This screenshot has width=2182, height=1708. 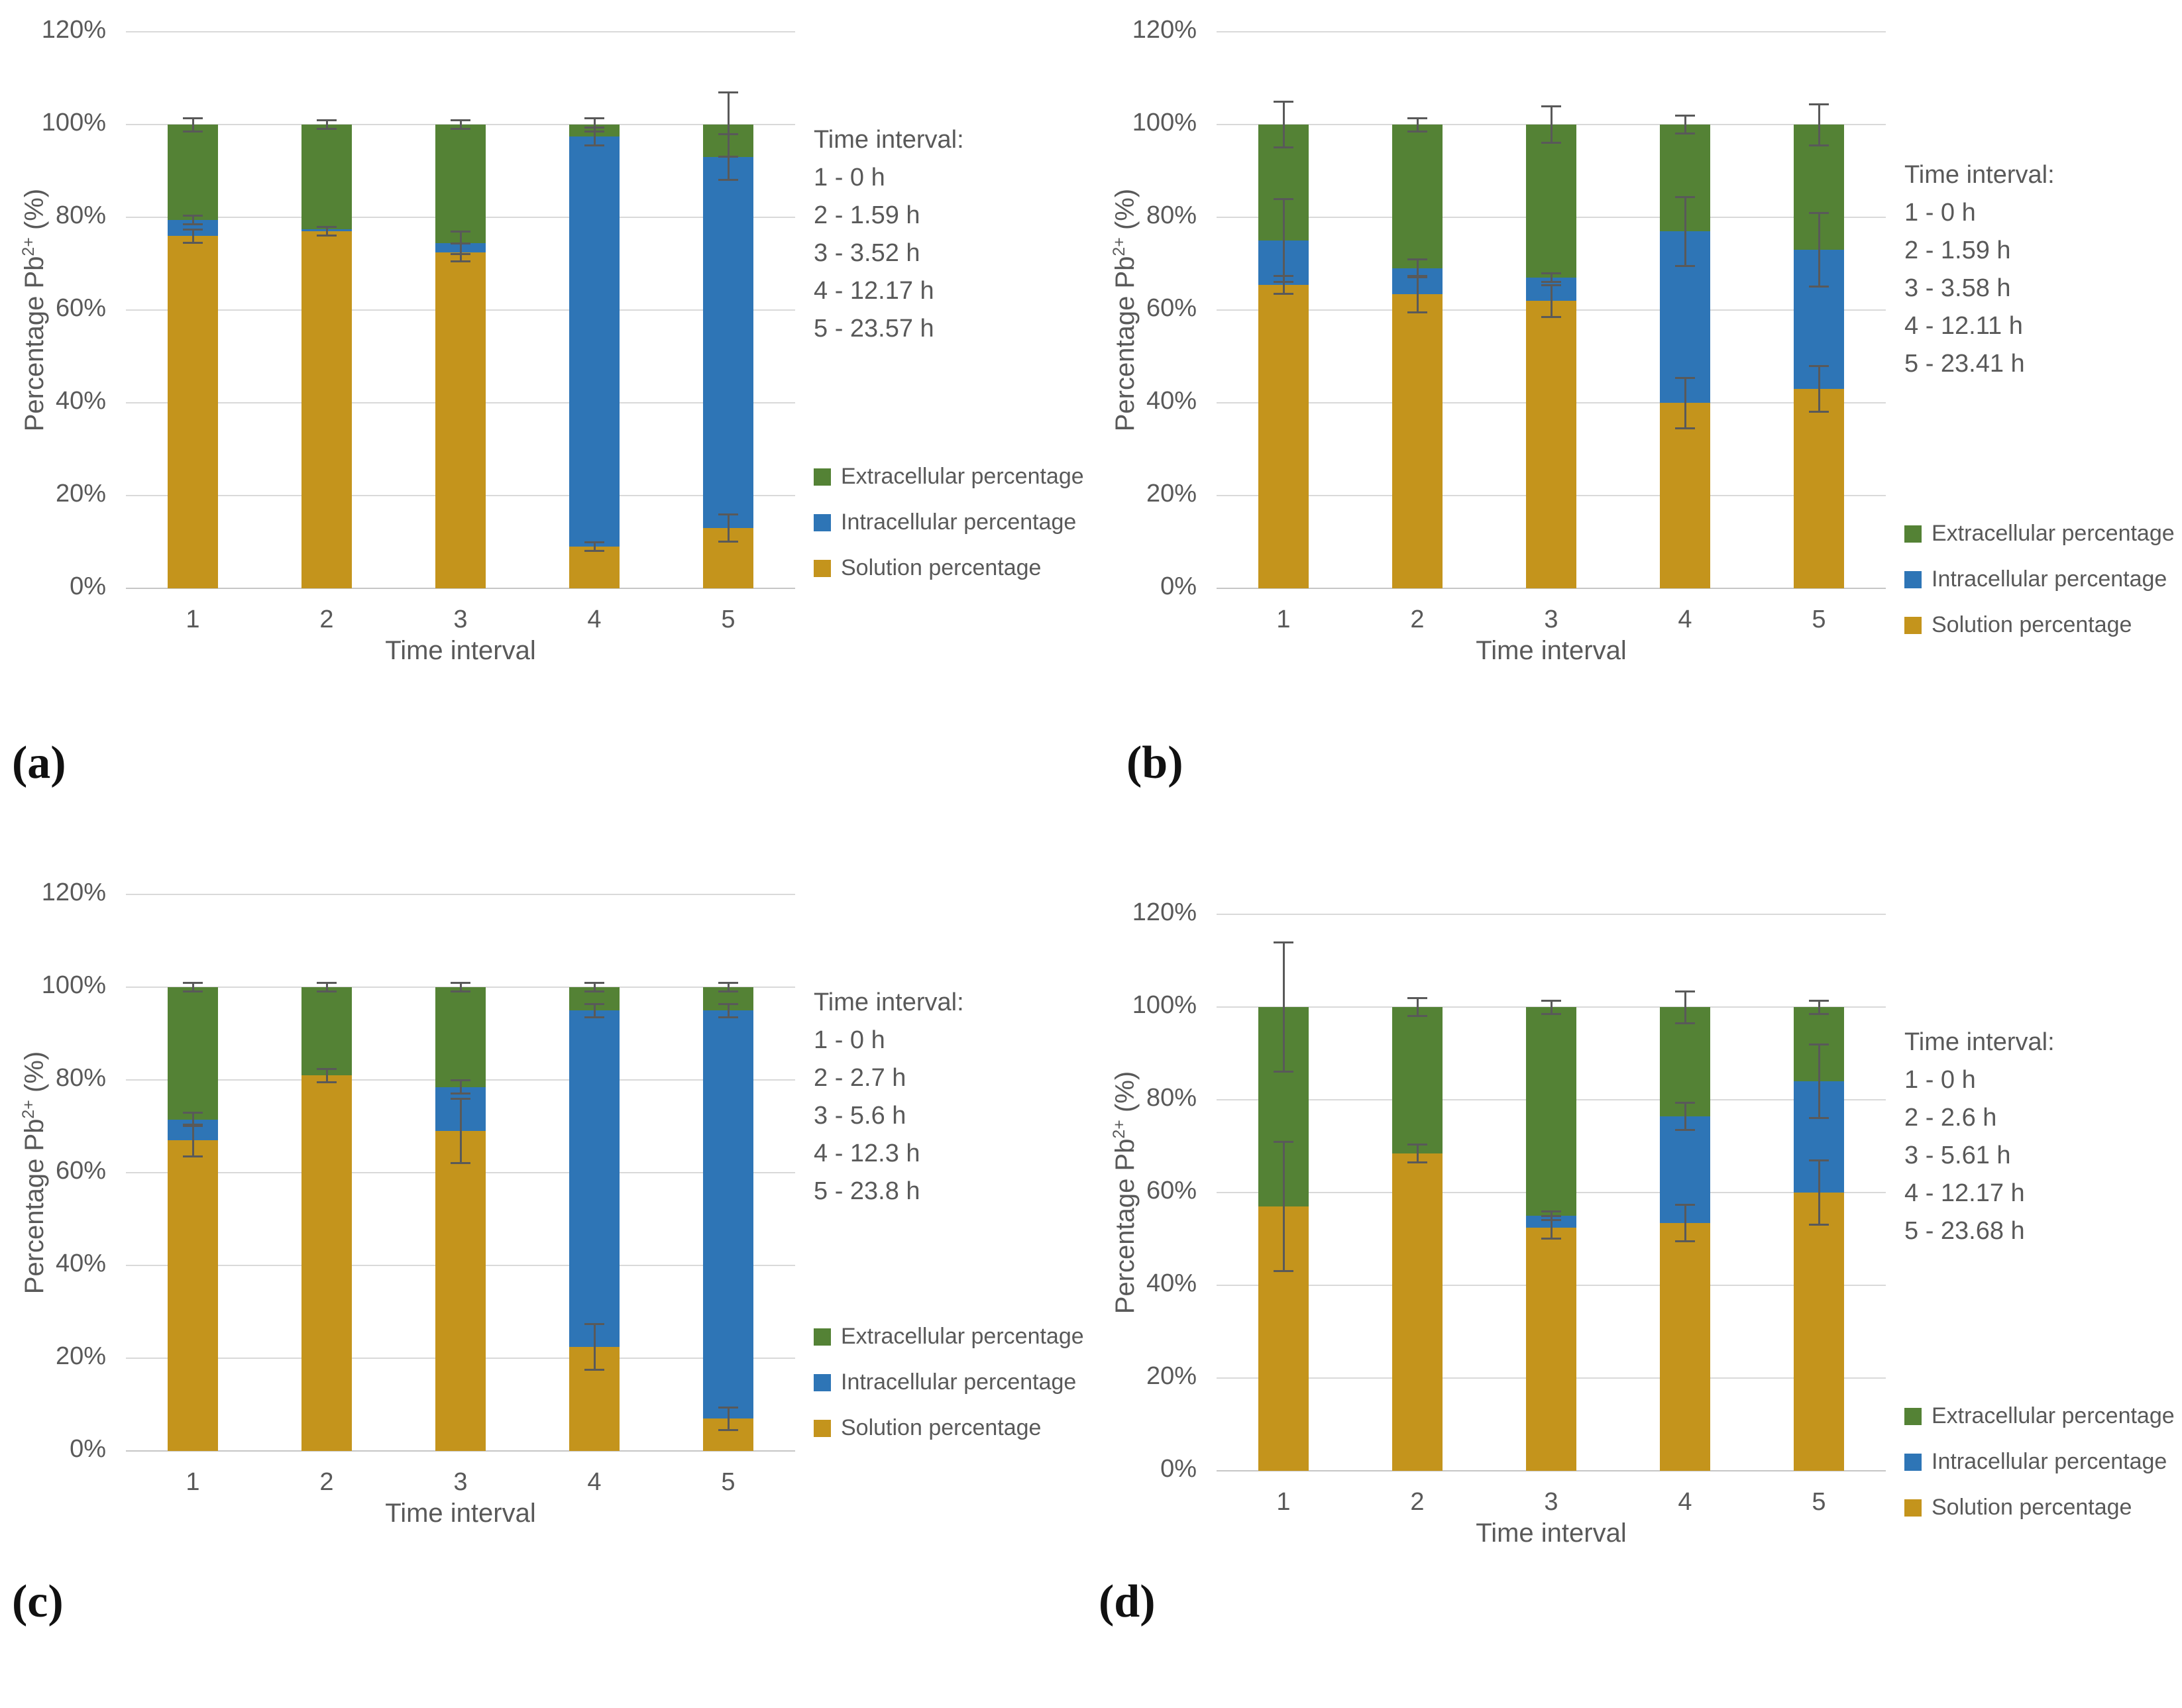 What do you see at coordinates (1171, 215) in the screenshot?
I see `y-tick-label: 80%` at bounding box center [1171, 215].